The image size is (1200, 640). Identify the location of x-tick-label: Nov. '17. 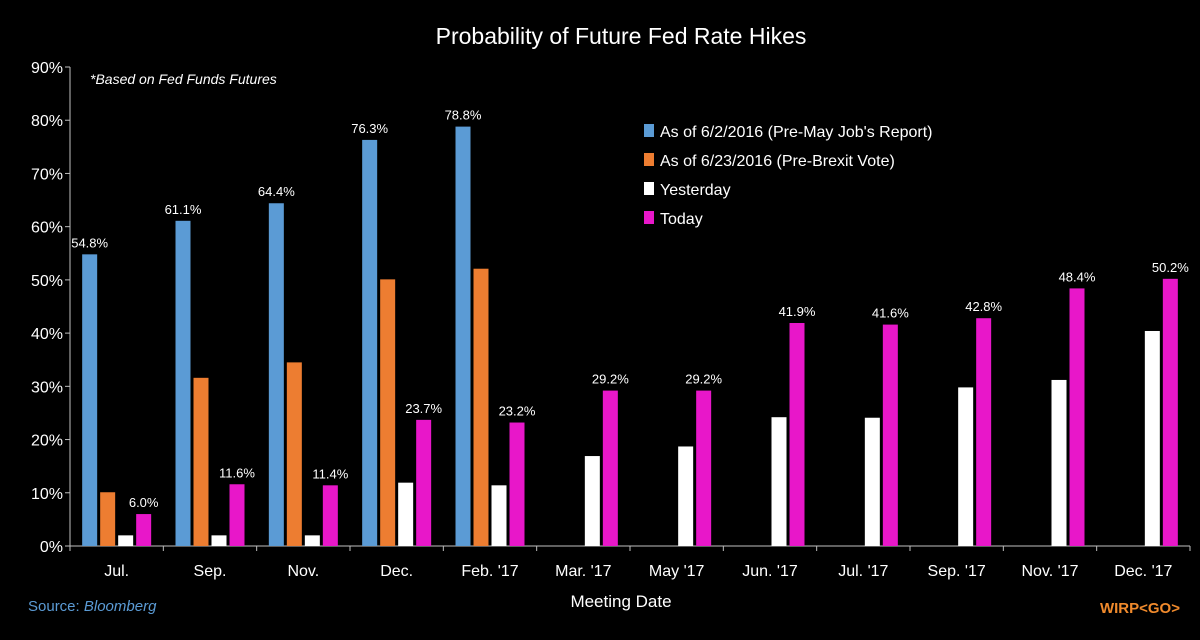
(1049, 571).